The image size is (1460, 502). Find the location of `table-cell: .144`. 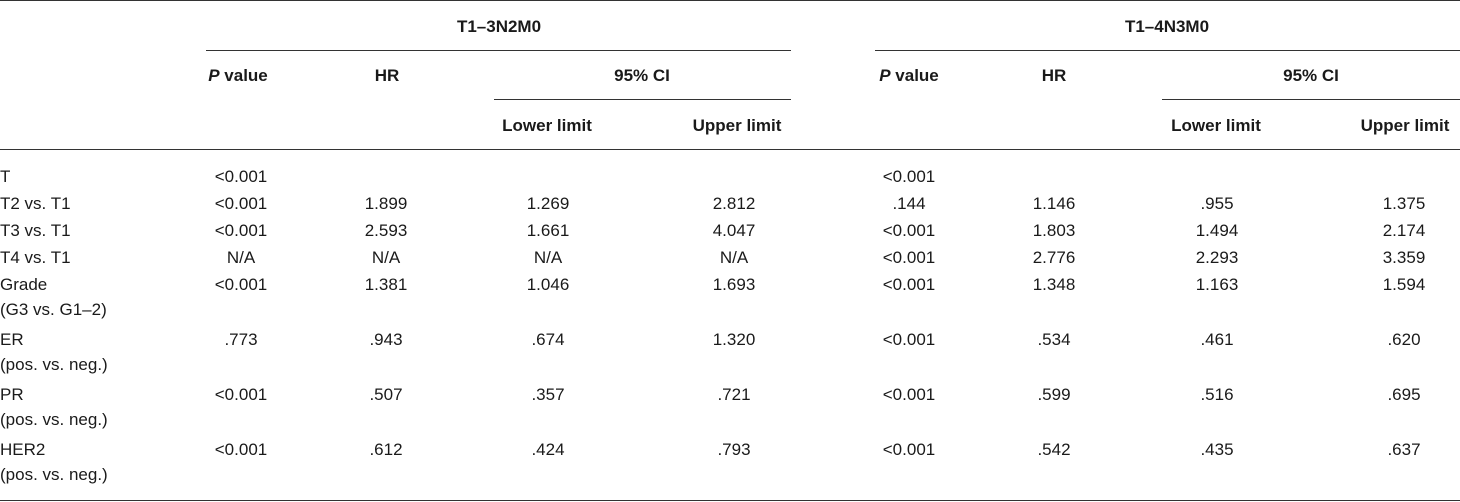

table-cell: .144 is located at coordinates (909, 203).